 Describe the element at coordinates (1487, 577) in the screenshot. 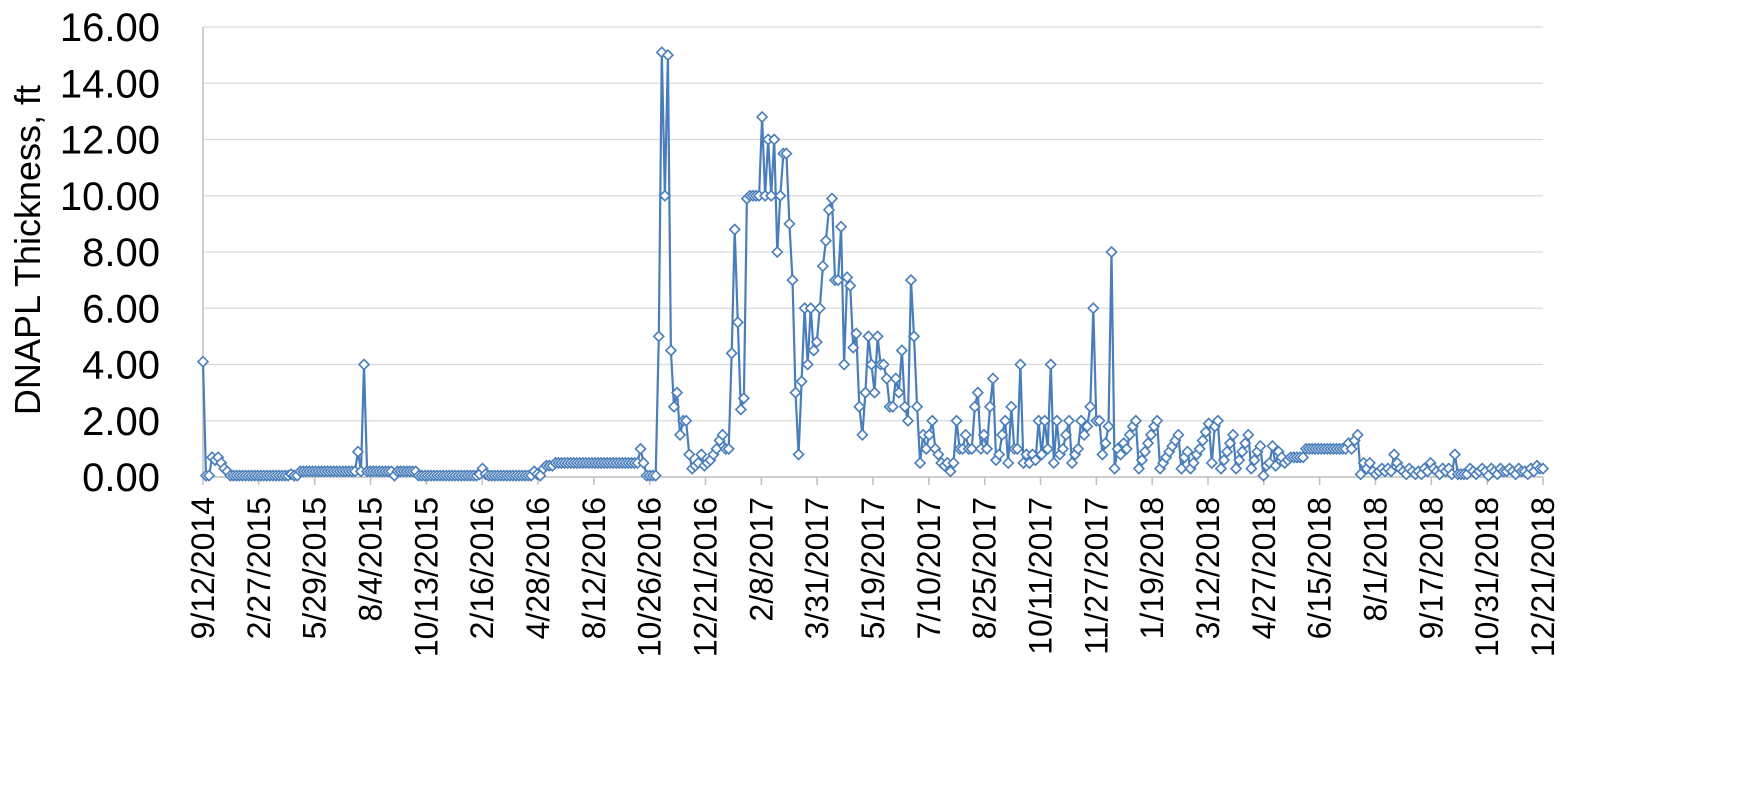

I see `x-tick-label: 10/31/2018` at that location.